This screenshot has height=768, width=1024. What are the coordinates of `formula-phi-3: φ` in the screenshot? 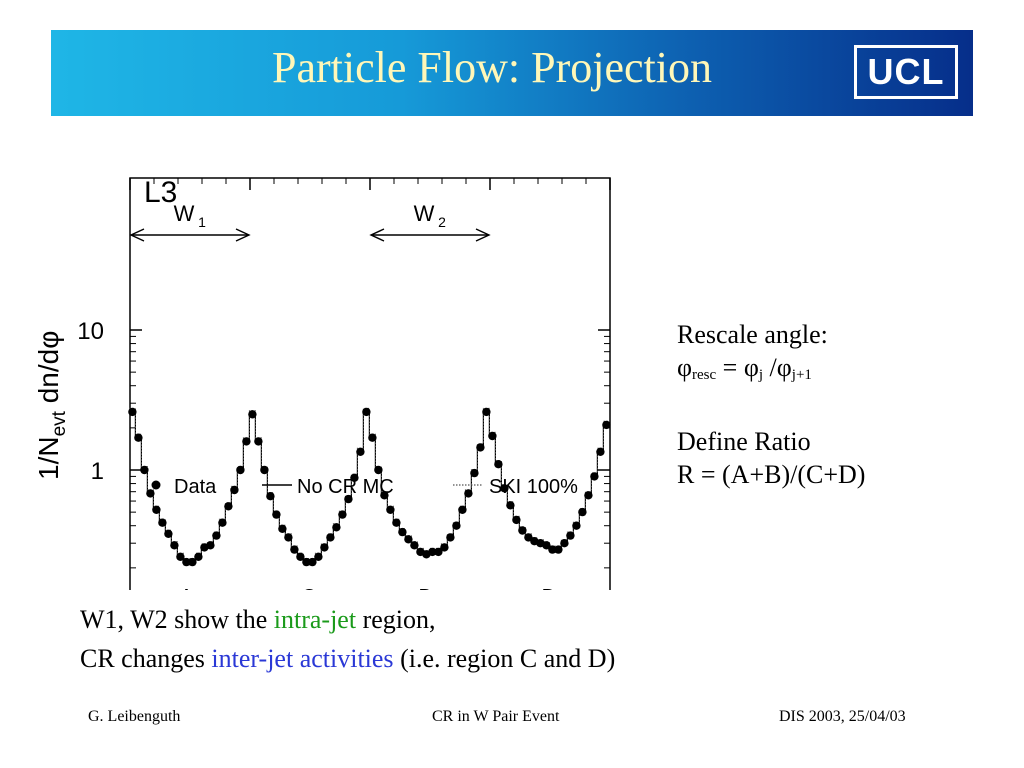 It's located at (784, 367).